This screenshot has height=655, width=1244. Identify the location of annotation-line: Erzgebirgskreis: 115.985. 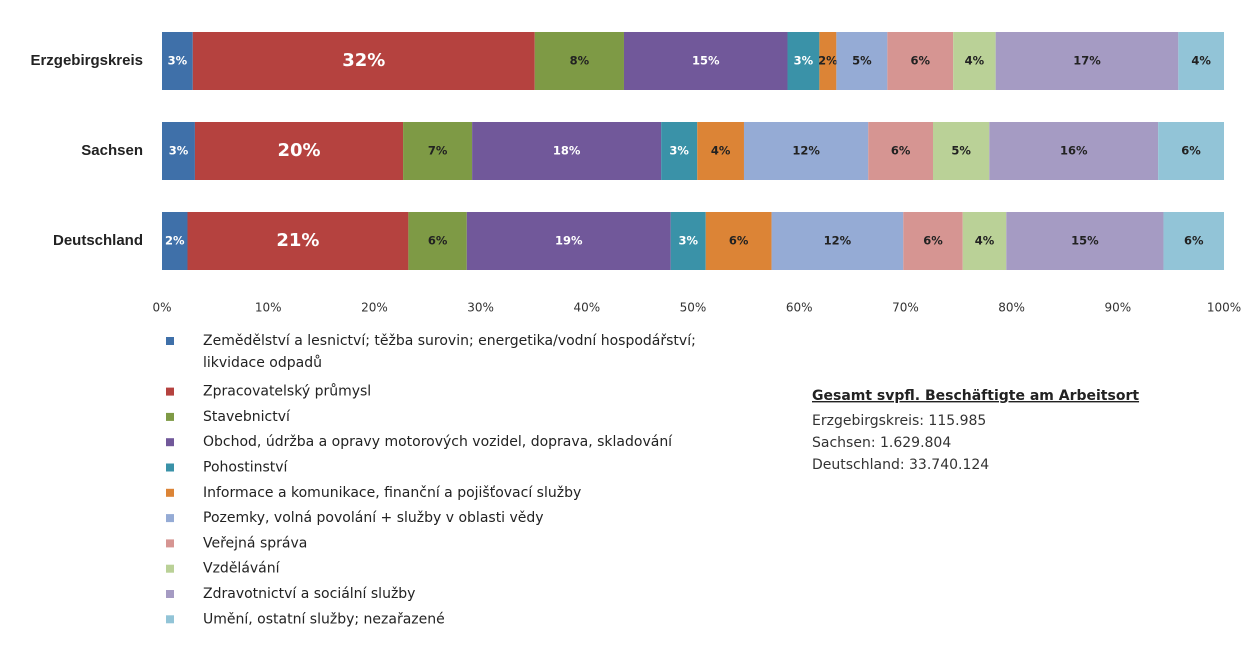
(899, 421).